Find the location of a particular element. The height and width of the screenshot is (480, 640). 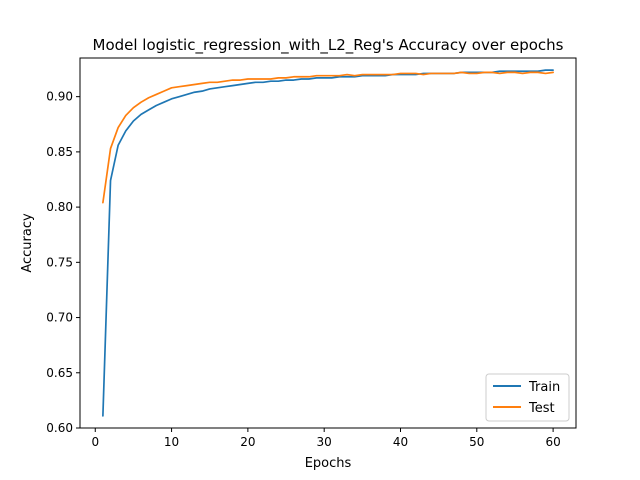

y-tick-label: 0.65 is located at coordinates (59, 373).